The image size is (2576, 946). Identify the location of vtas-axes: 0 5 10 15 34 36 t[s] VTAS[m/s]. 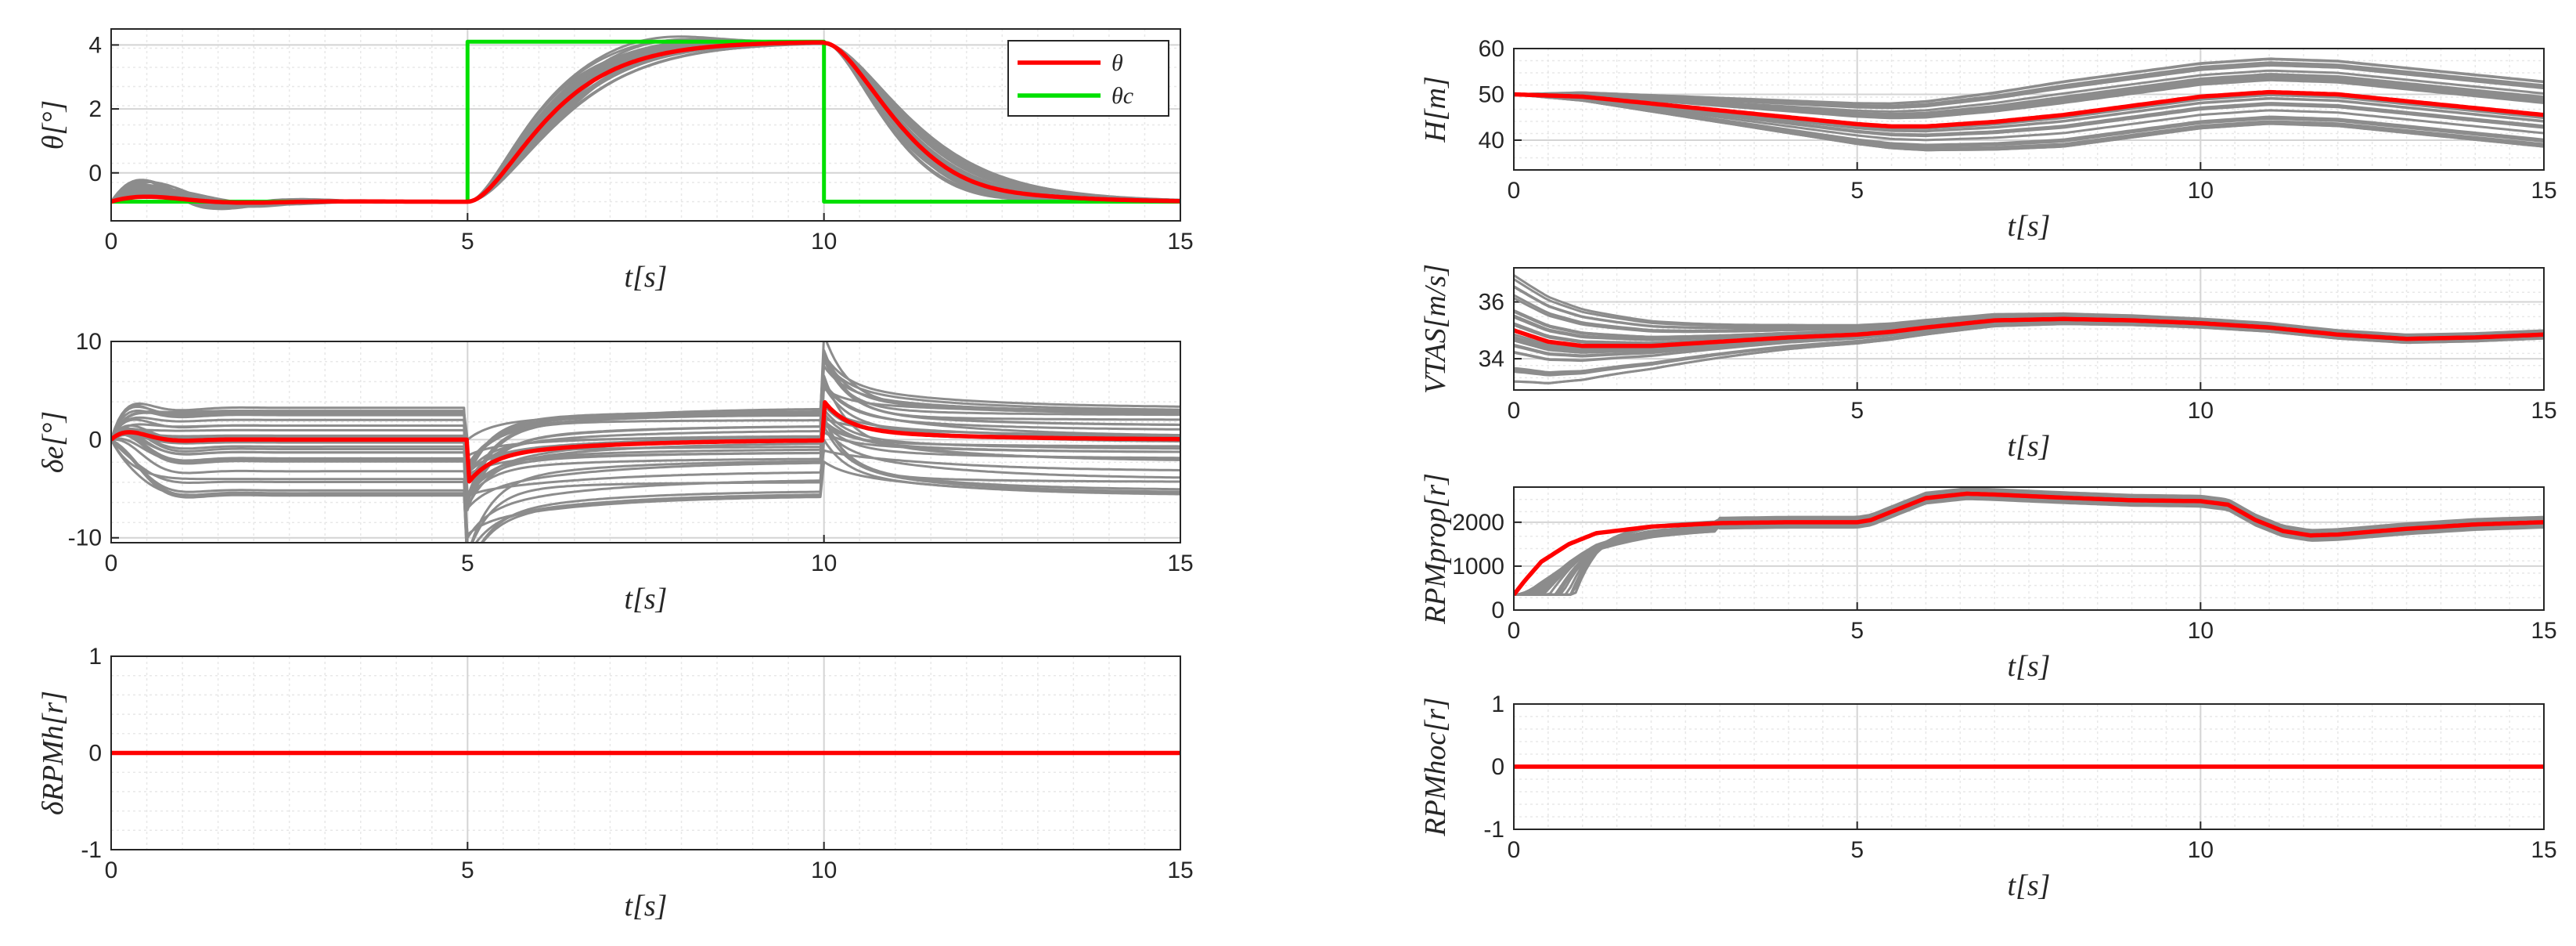
(1988, 363).